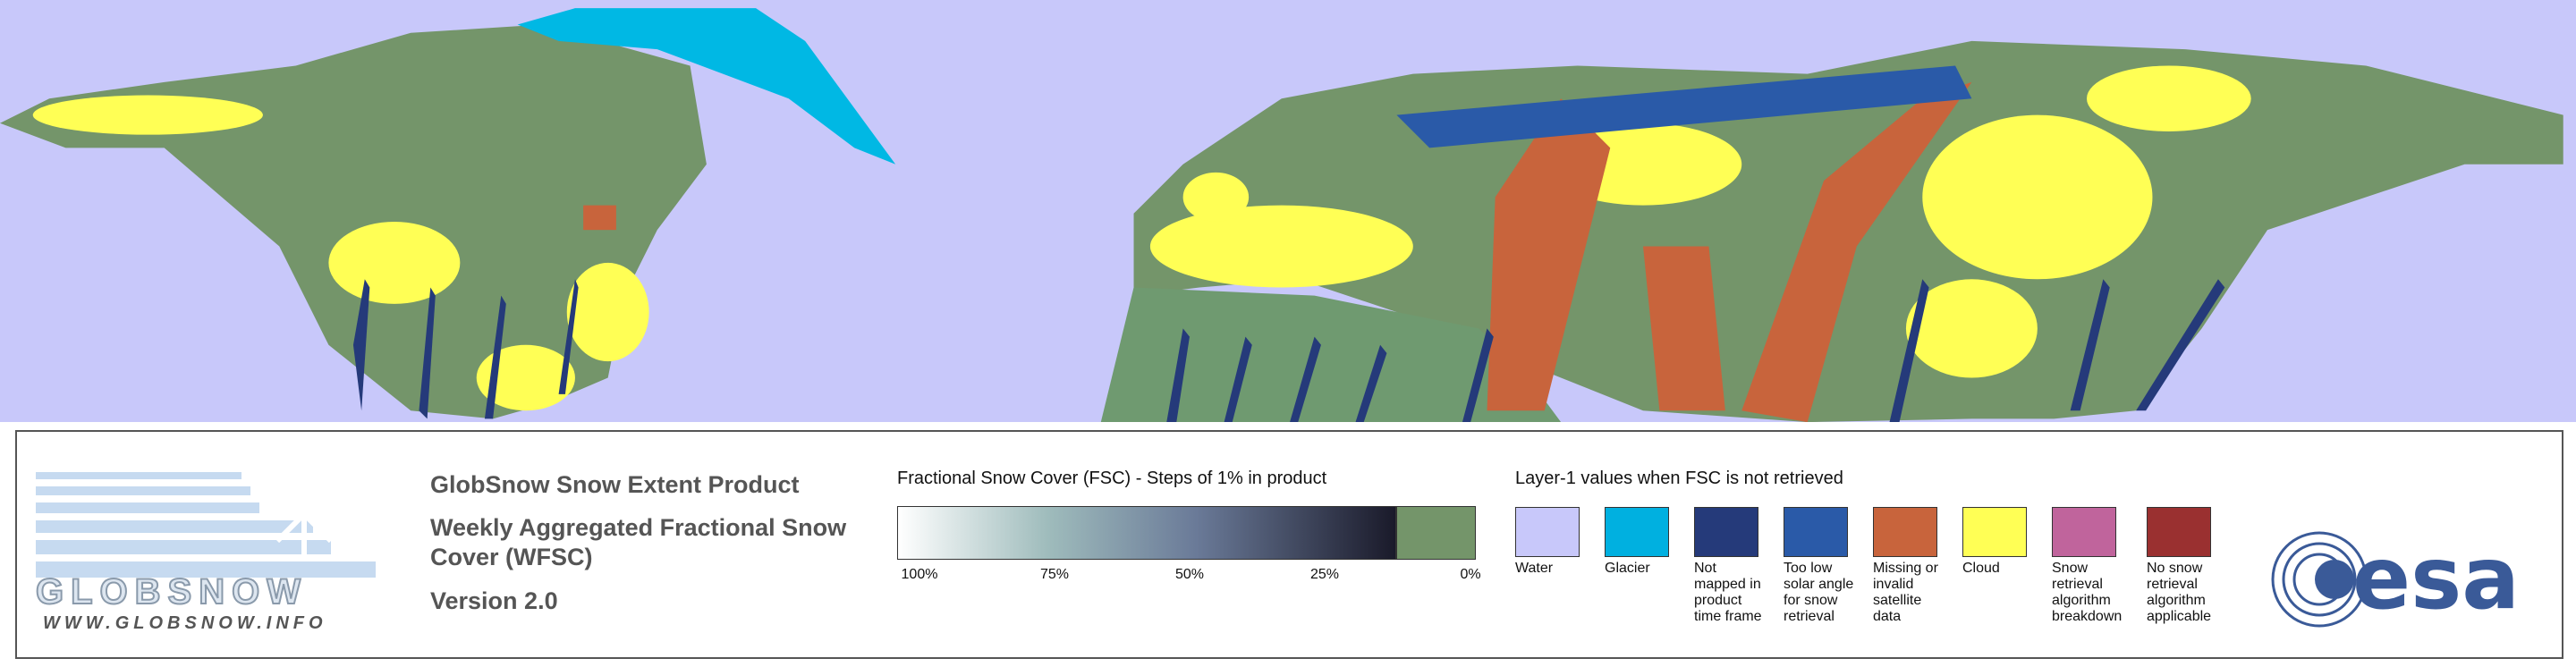 This screenshot has height=667, width=2576. Describe the element at coordinates (1819, 592) in the screenshot. I see `legend-label: Too low solar angle for snow retrieval` at that location.